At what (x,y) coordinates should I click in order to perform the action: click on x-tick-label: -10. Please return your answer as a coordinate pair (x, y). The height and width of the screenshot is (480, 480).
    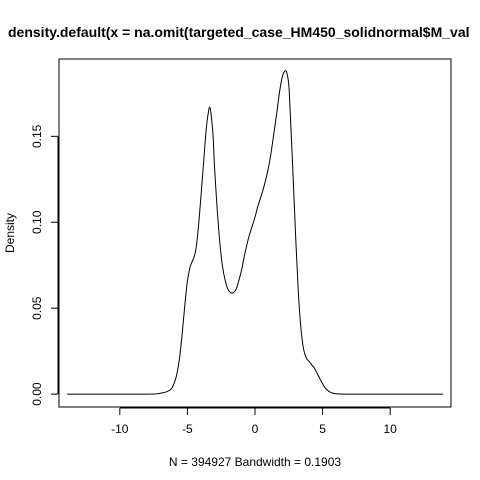
    Looking at the image, I should click on (120, 429).